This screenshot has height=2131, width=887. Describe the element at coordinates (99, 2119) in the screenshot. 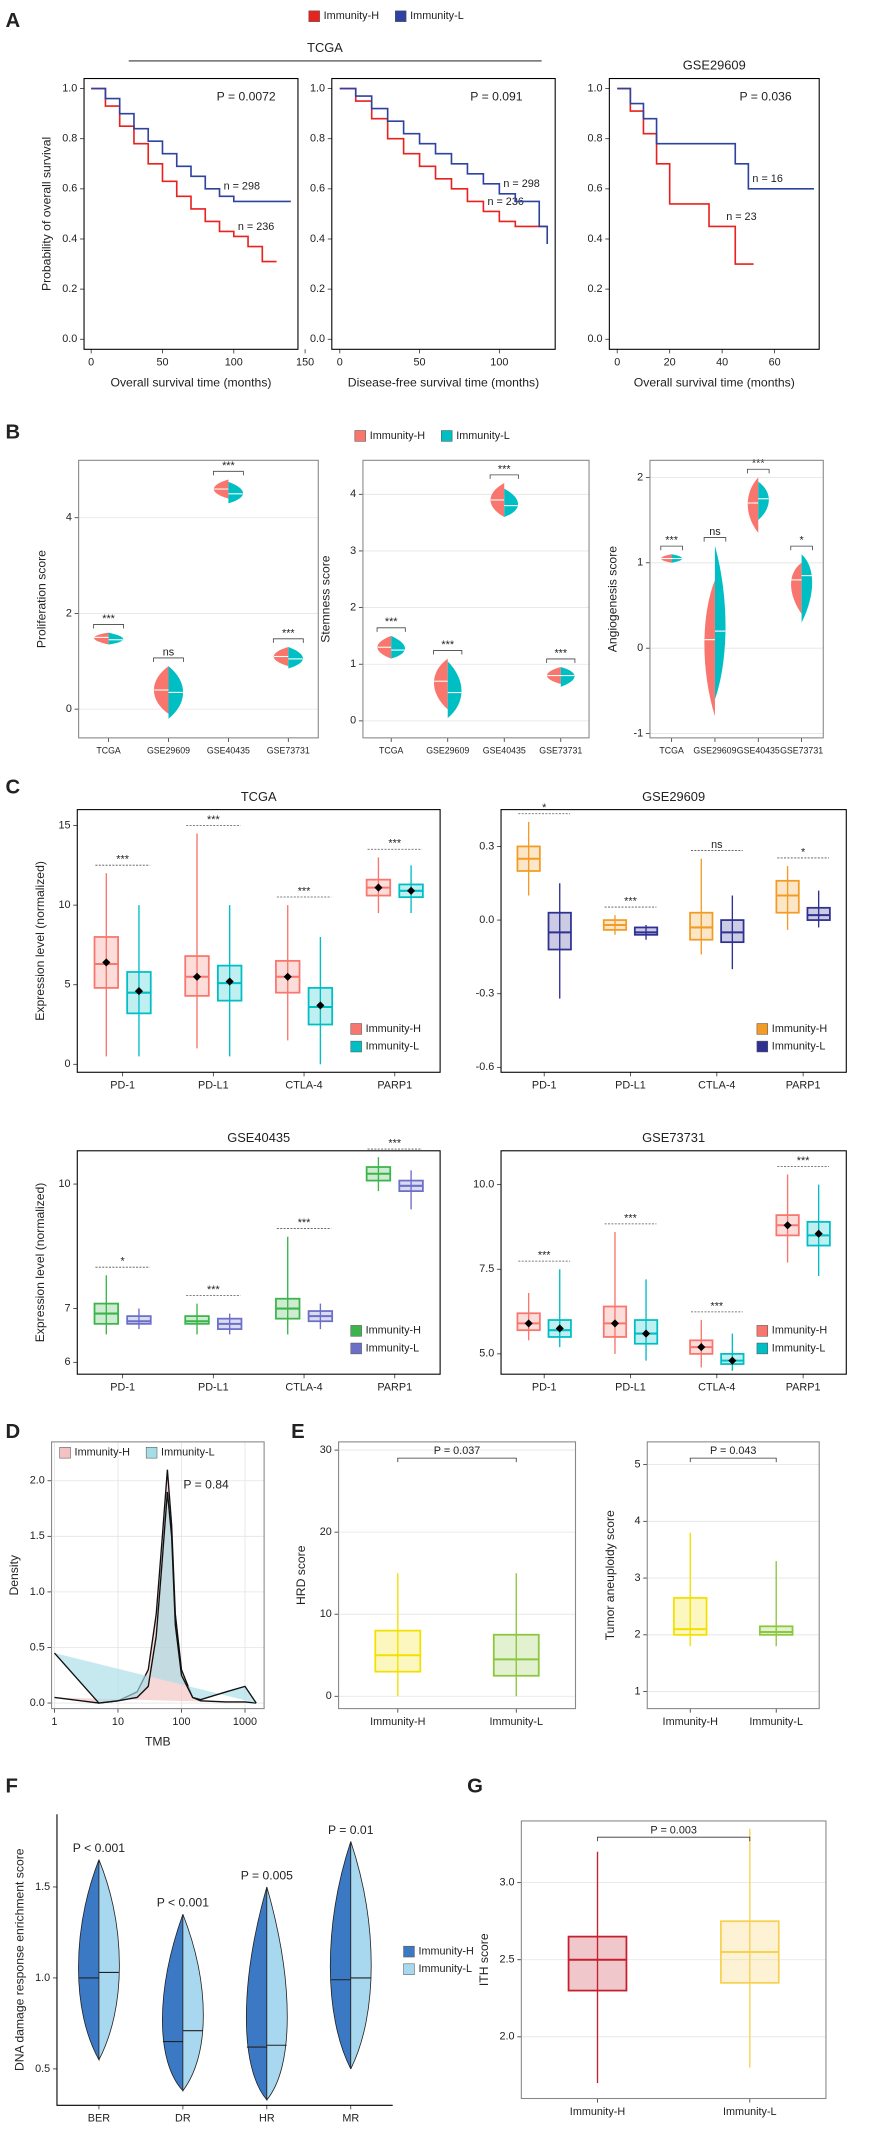

I see `x-tick-label: BER` at that location.